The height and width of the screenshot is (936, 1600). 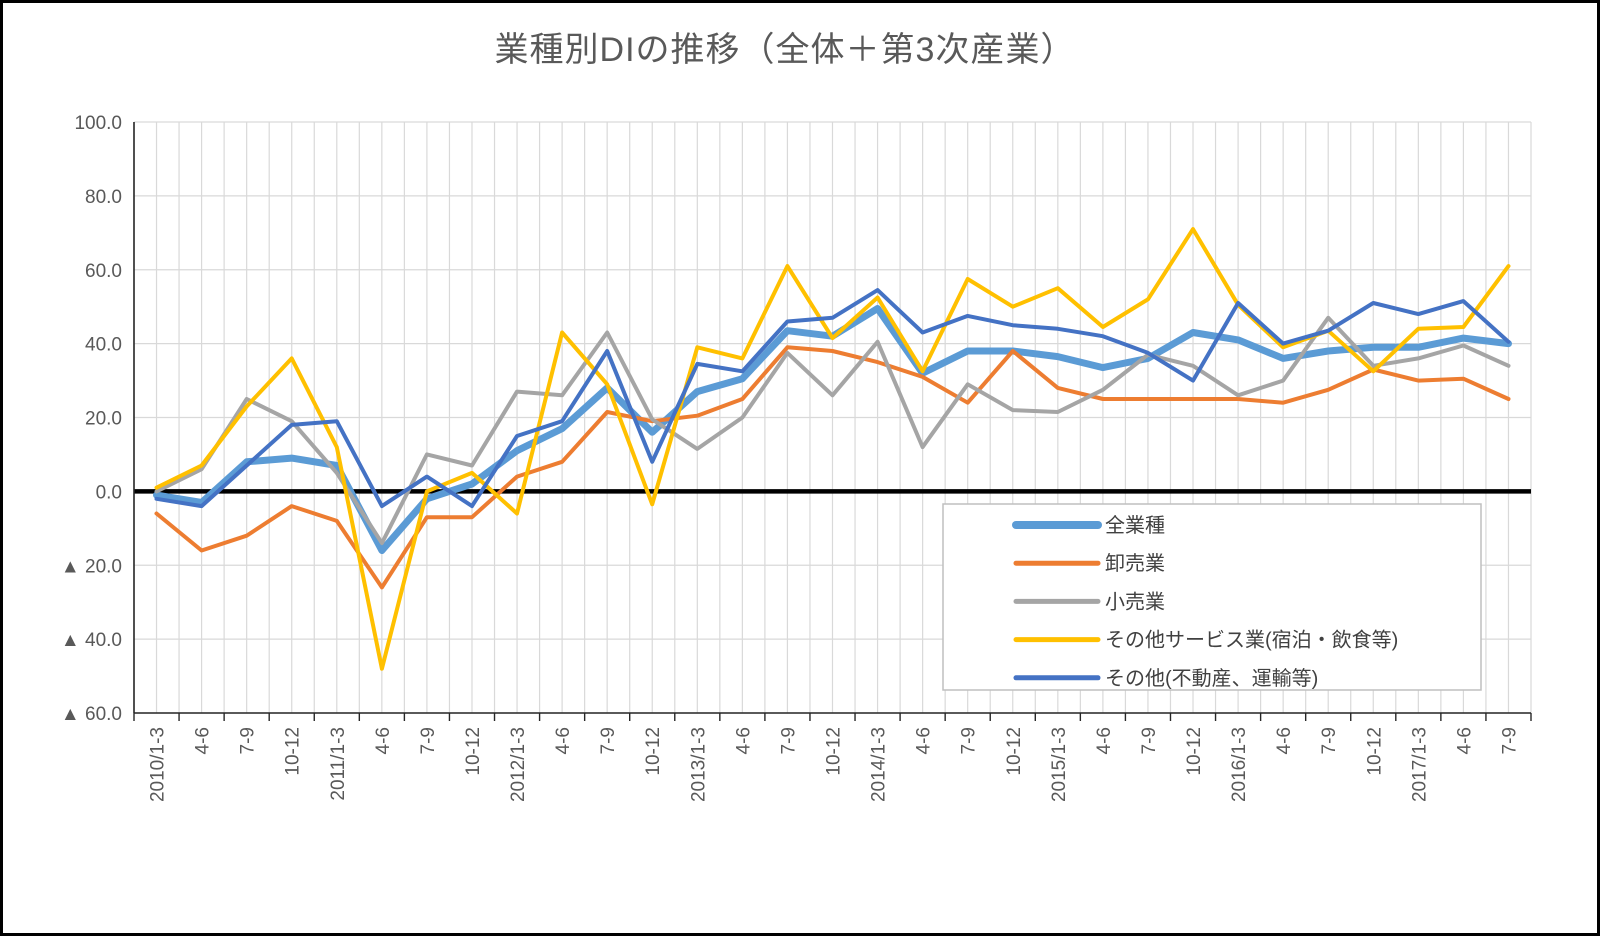 What do you see at coordinates (1135, 563) in the screenshot?
I see `legend-label-wholesale: 卸売業` at bounding box center [1135, 563].